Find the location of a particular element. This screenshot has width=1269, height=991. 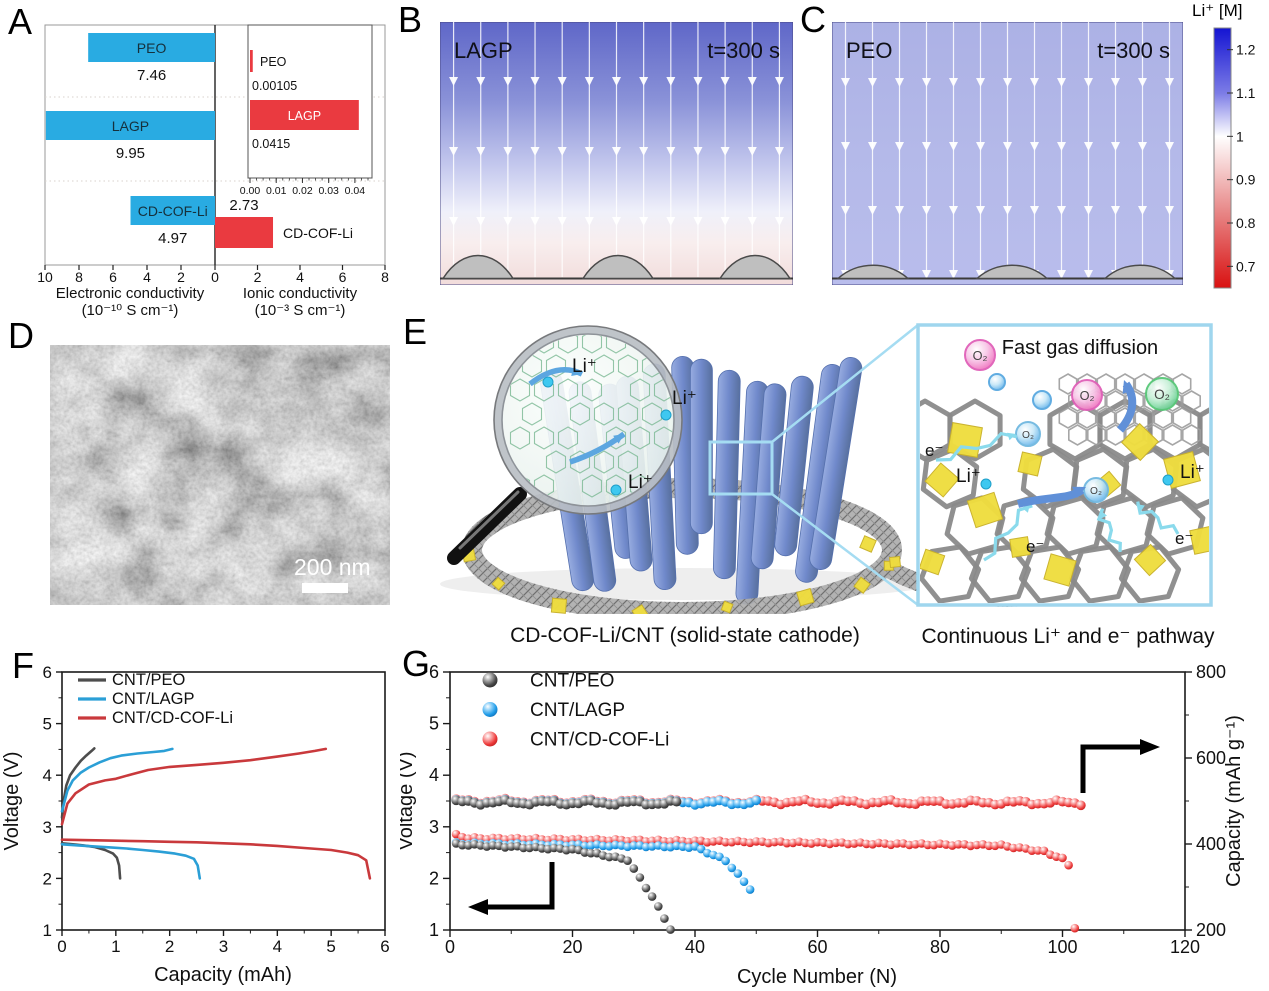

inset-bar-label: PEO is located at coordinates (273, 62).